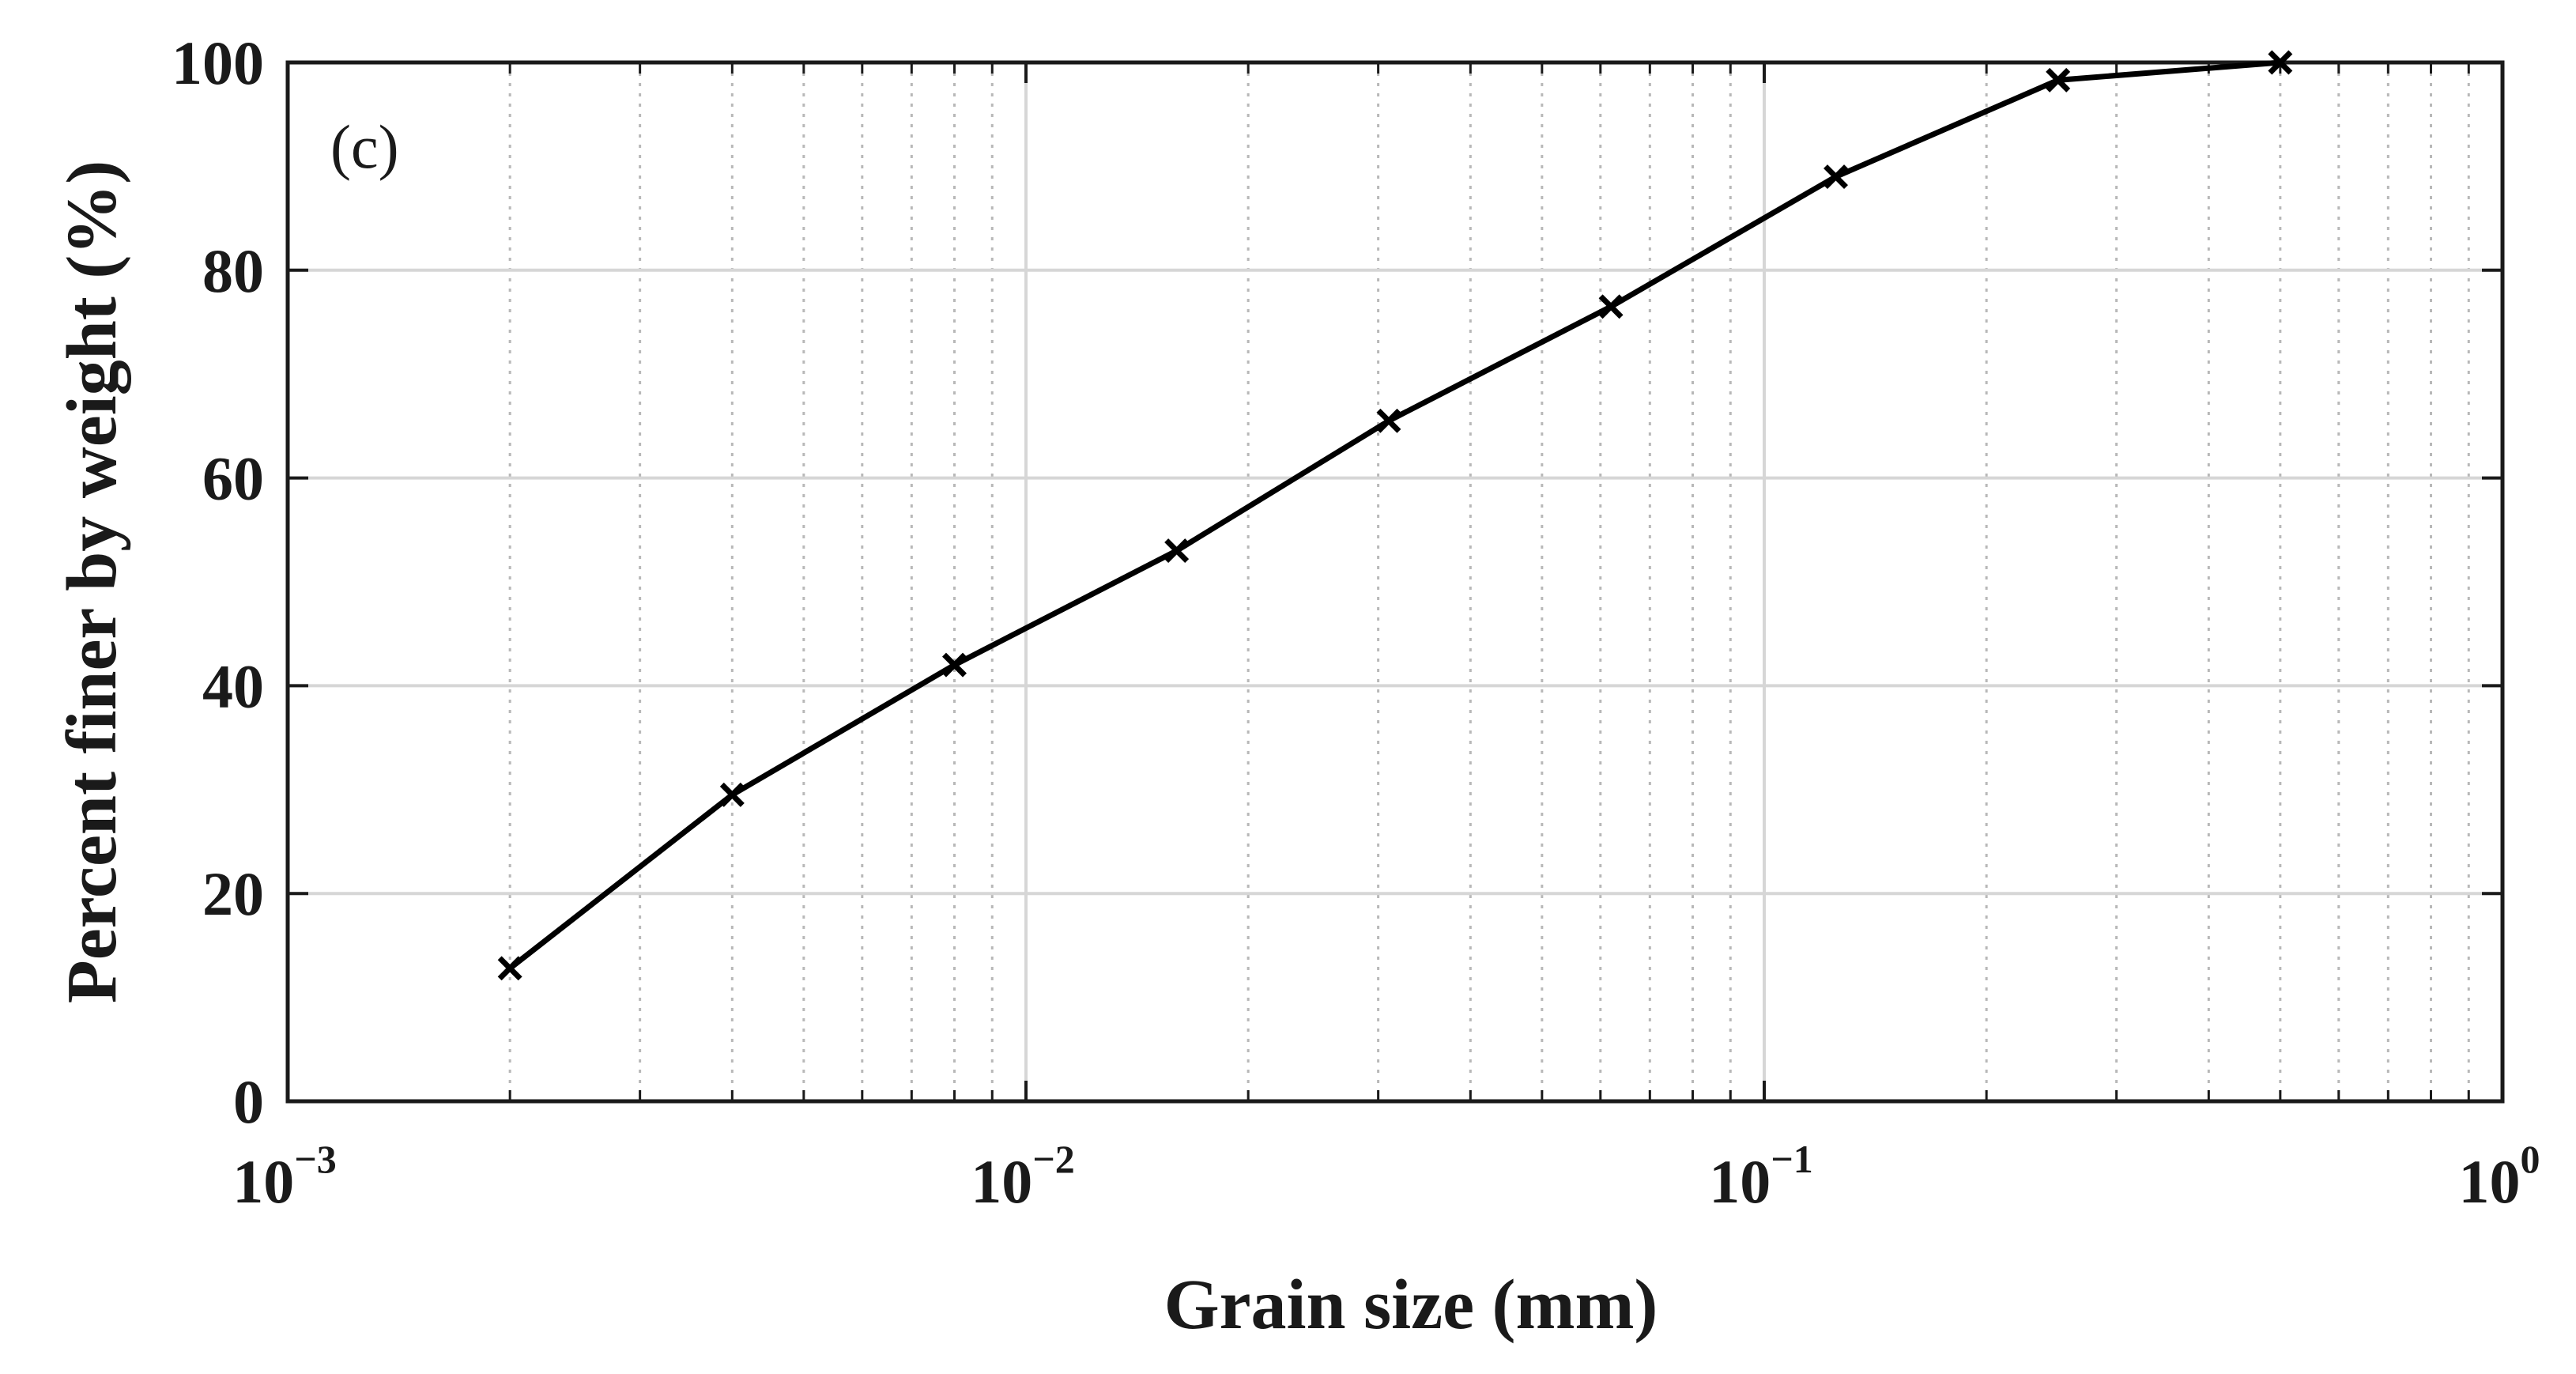 The image size is (2576, 1374). What do you see at coordinates (1386, 1176) in the screenshot?
I see `x-tick-labels: 10⁻³ 10⁻² 10⁻¹ 10⁰` at bounding box center [1386, 1176].